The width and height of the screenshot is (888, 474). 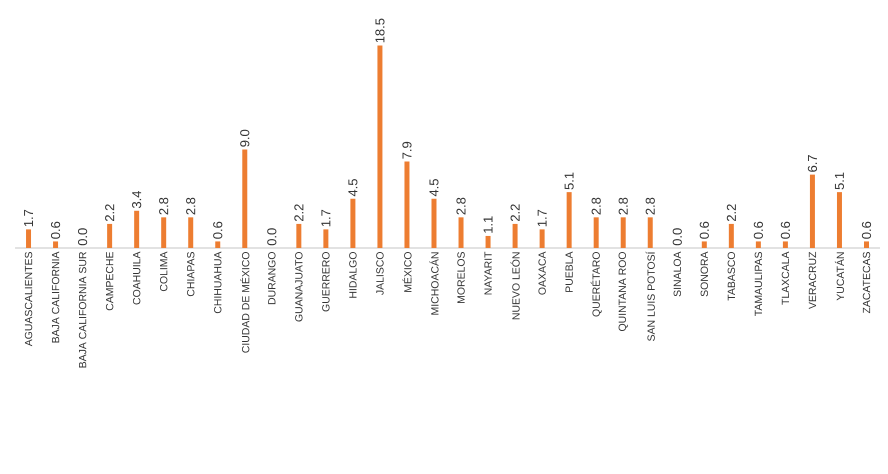 I want to click on data-label: 18.5, so click(x=380, y=30).